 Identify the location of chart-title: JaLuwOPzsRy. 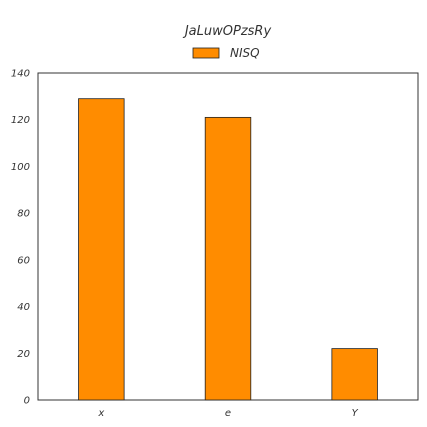
(227, 31).